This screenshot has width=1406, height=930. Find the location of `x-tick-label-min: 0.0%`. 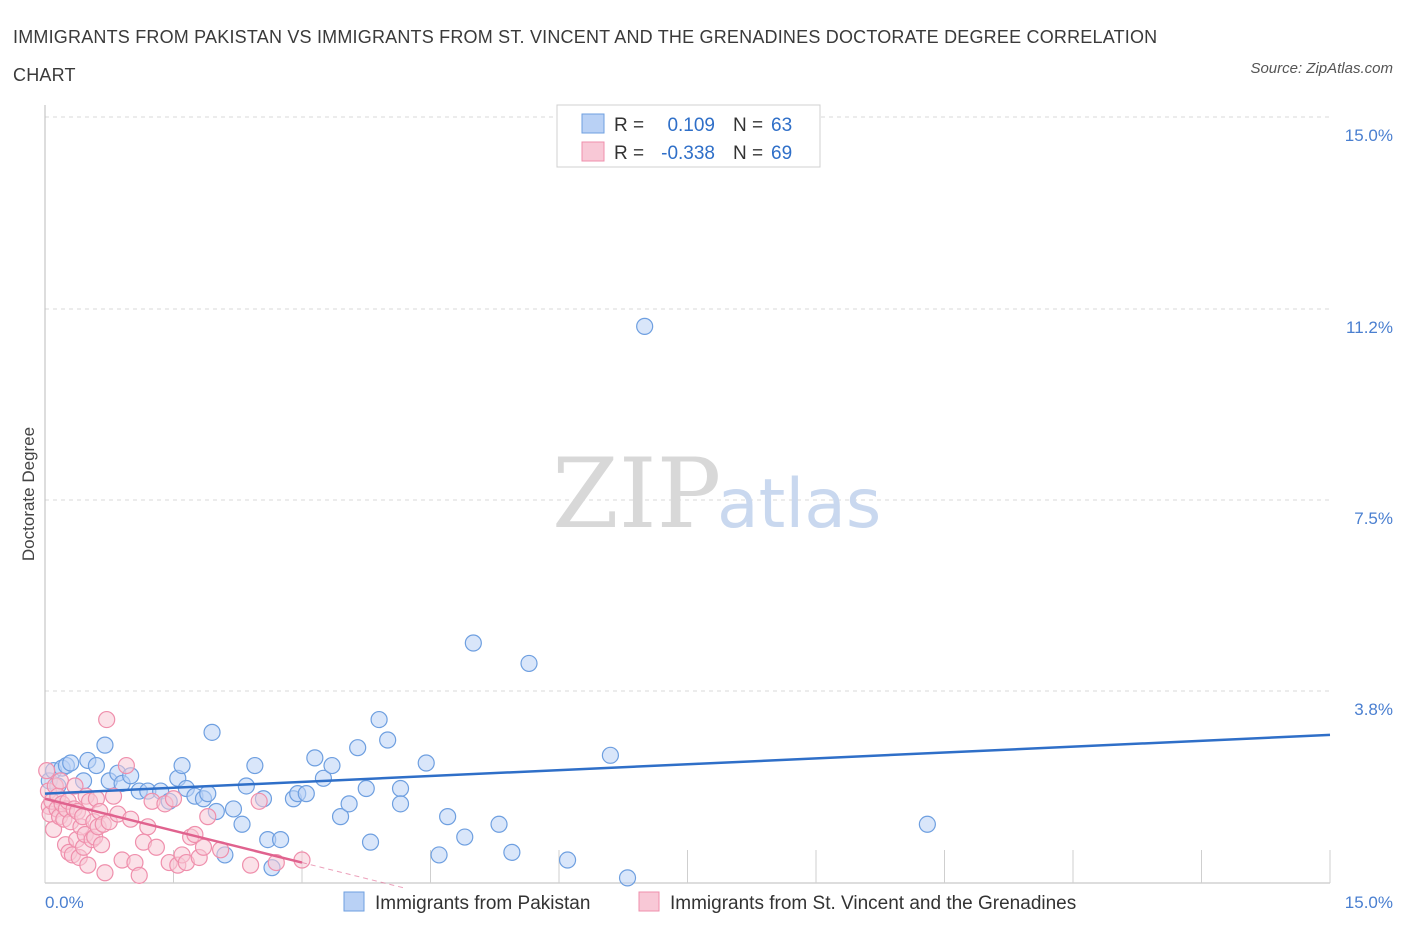

x-tick-label-min: 0.0% is located at coordinates (64, 902).